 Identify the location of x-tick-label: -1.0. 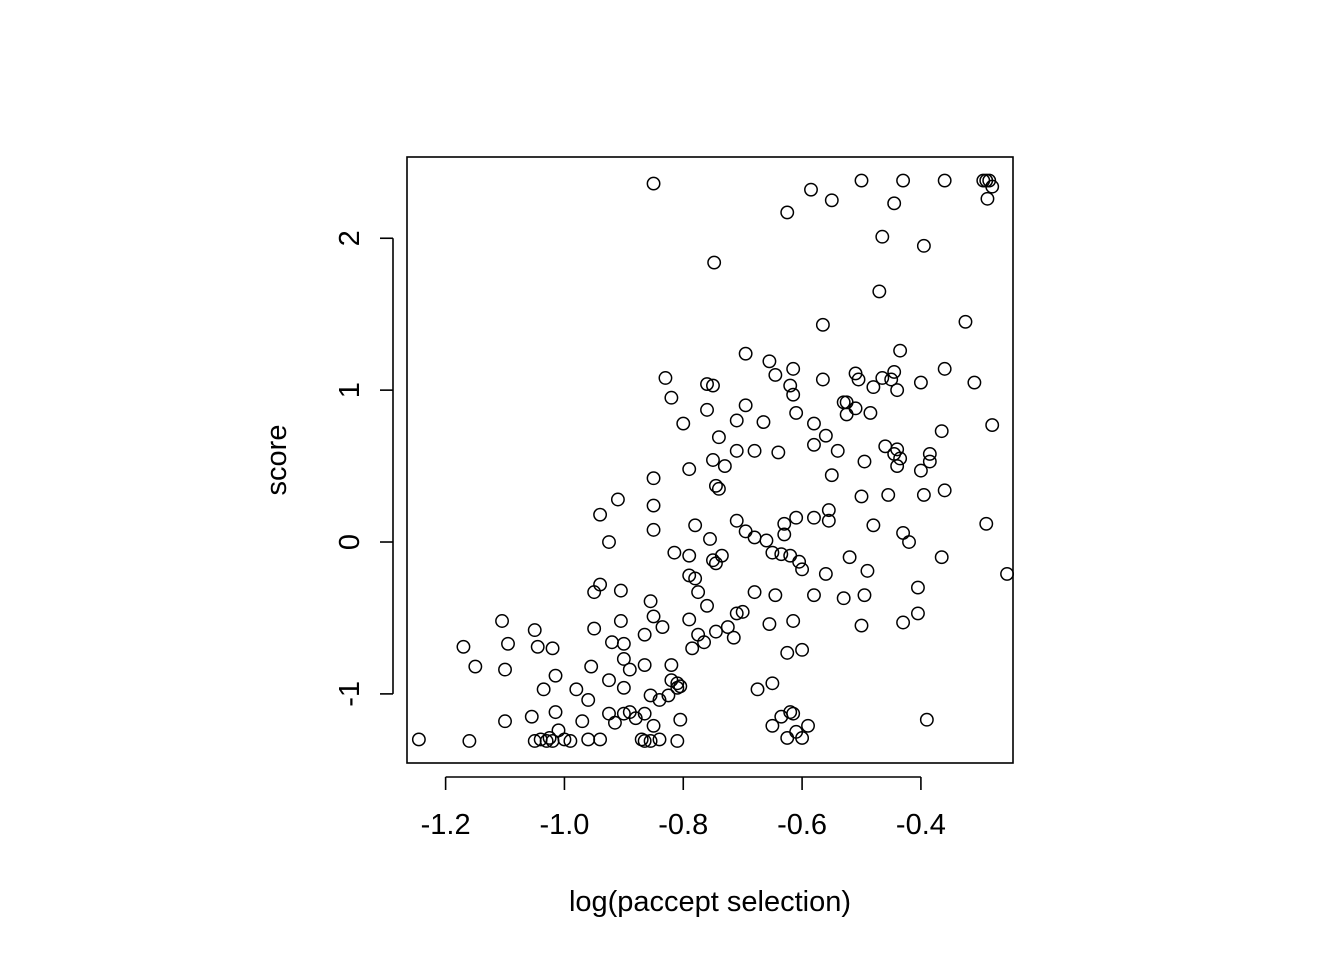
(564, 825).